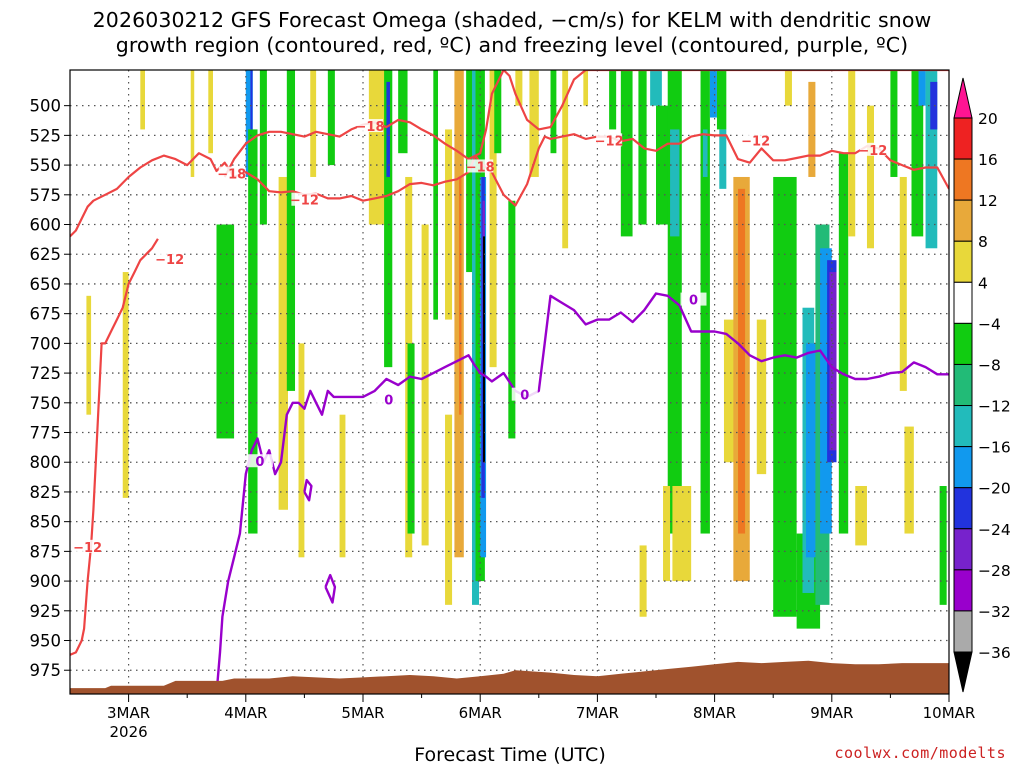 The height and width of the screenshot is (768, 1024). I want to click on dsgr-contour-minus12-lower, so click(114, 447).